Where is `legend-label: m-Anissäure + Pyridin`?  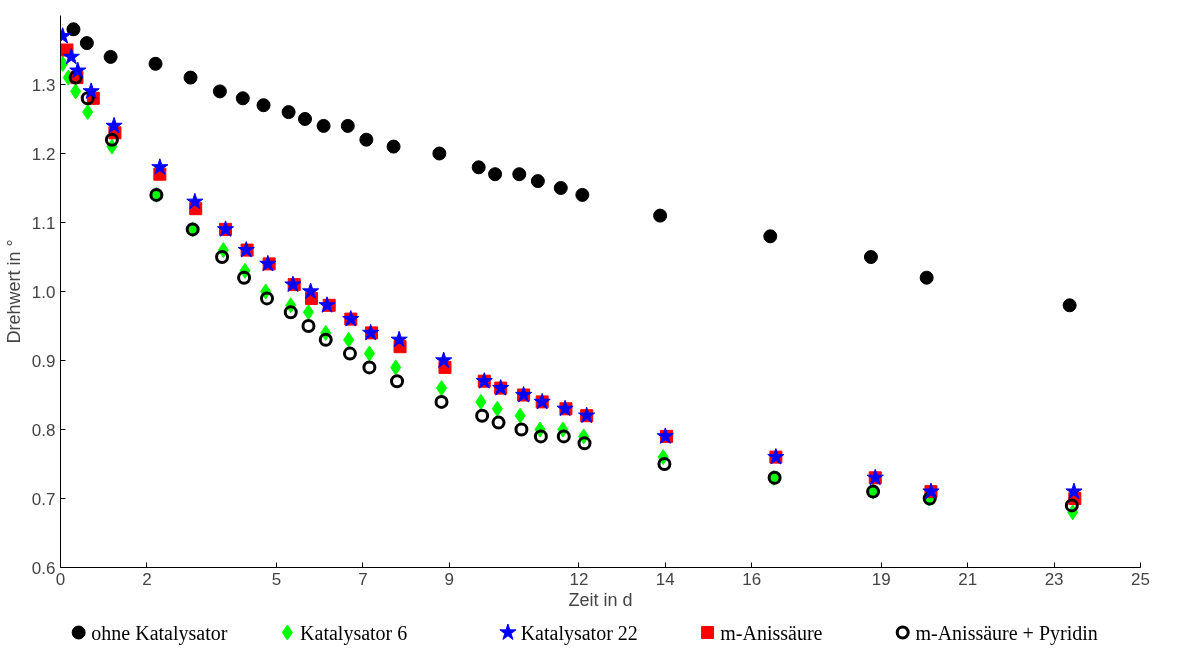
legend-label: m-Anissäure + Pyridin is located at coordinates (1006, 633).